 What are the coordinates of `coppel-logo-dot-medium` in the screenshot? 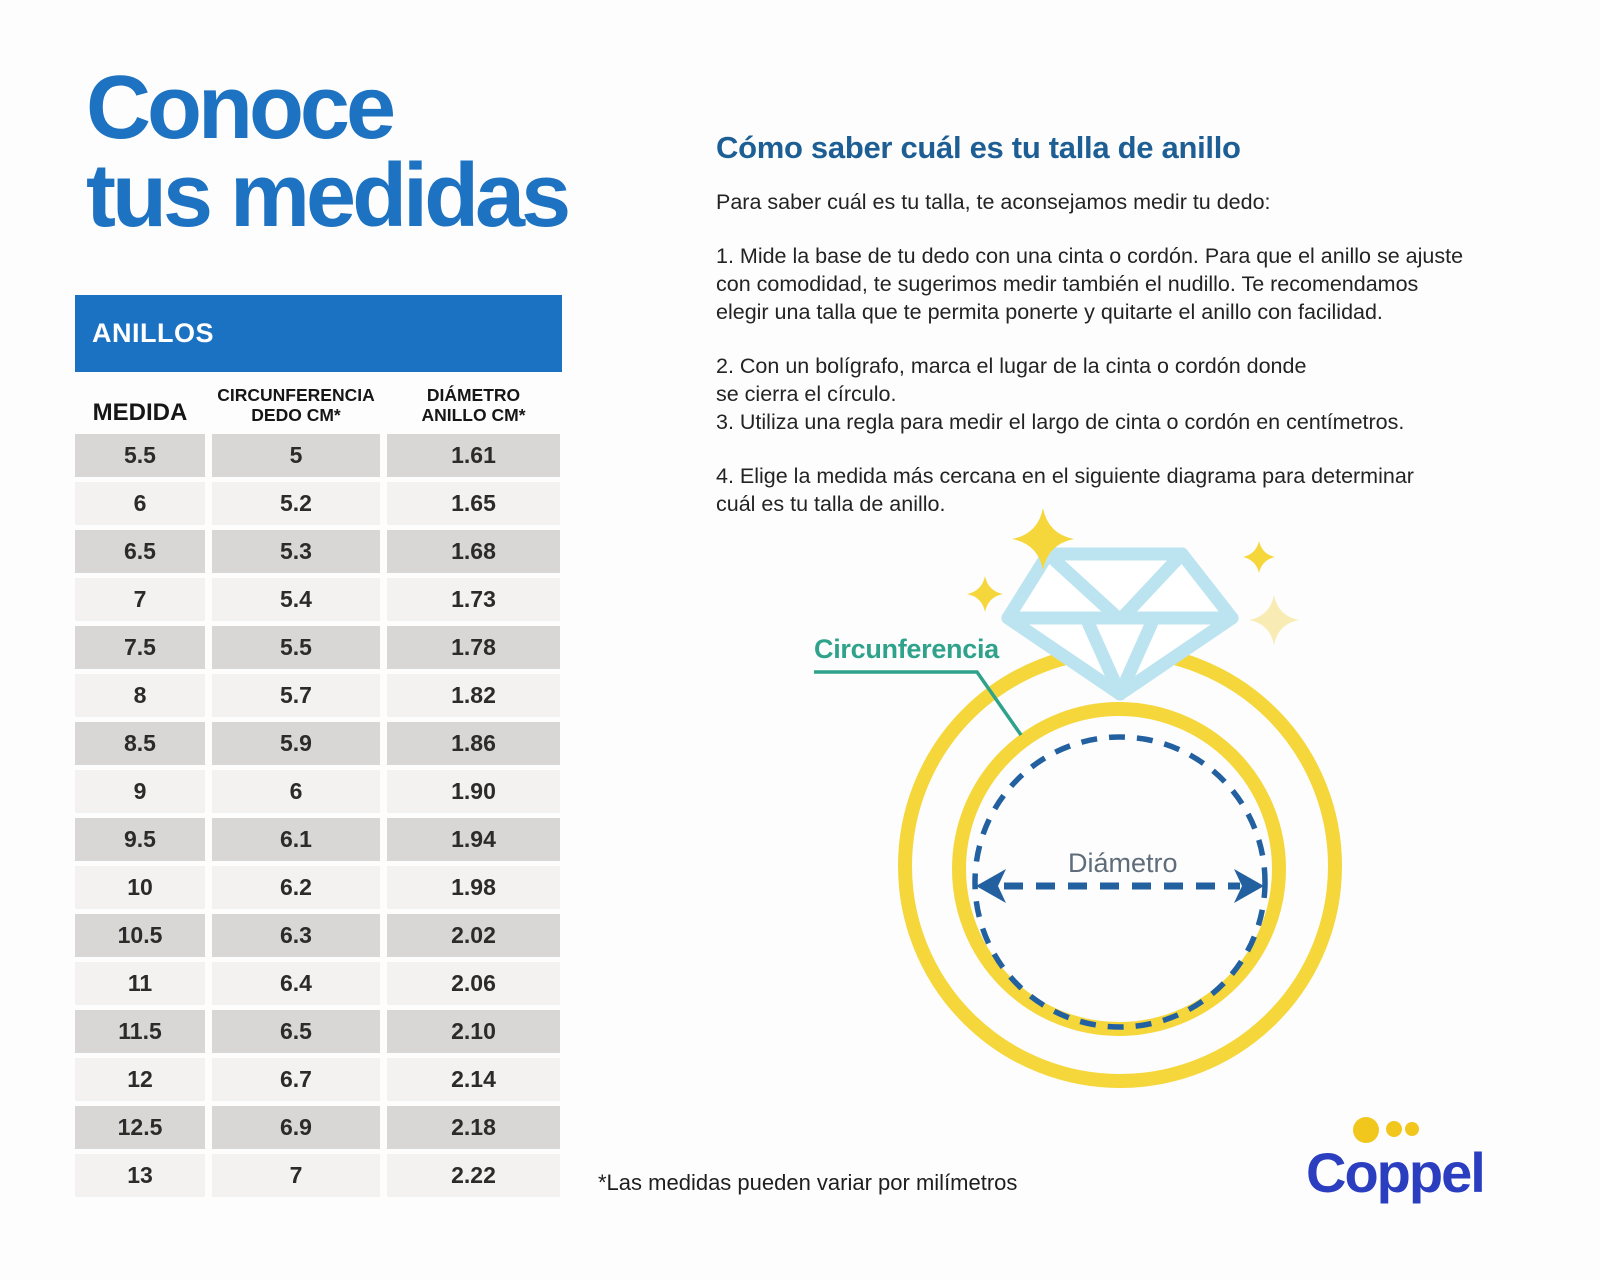 It's located at (1394, 1129).